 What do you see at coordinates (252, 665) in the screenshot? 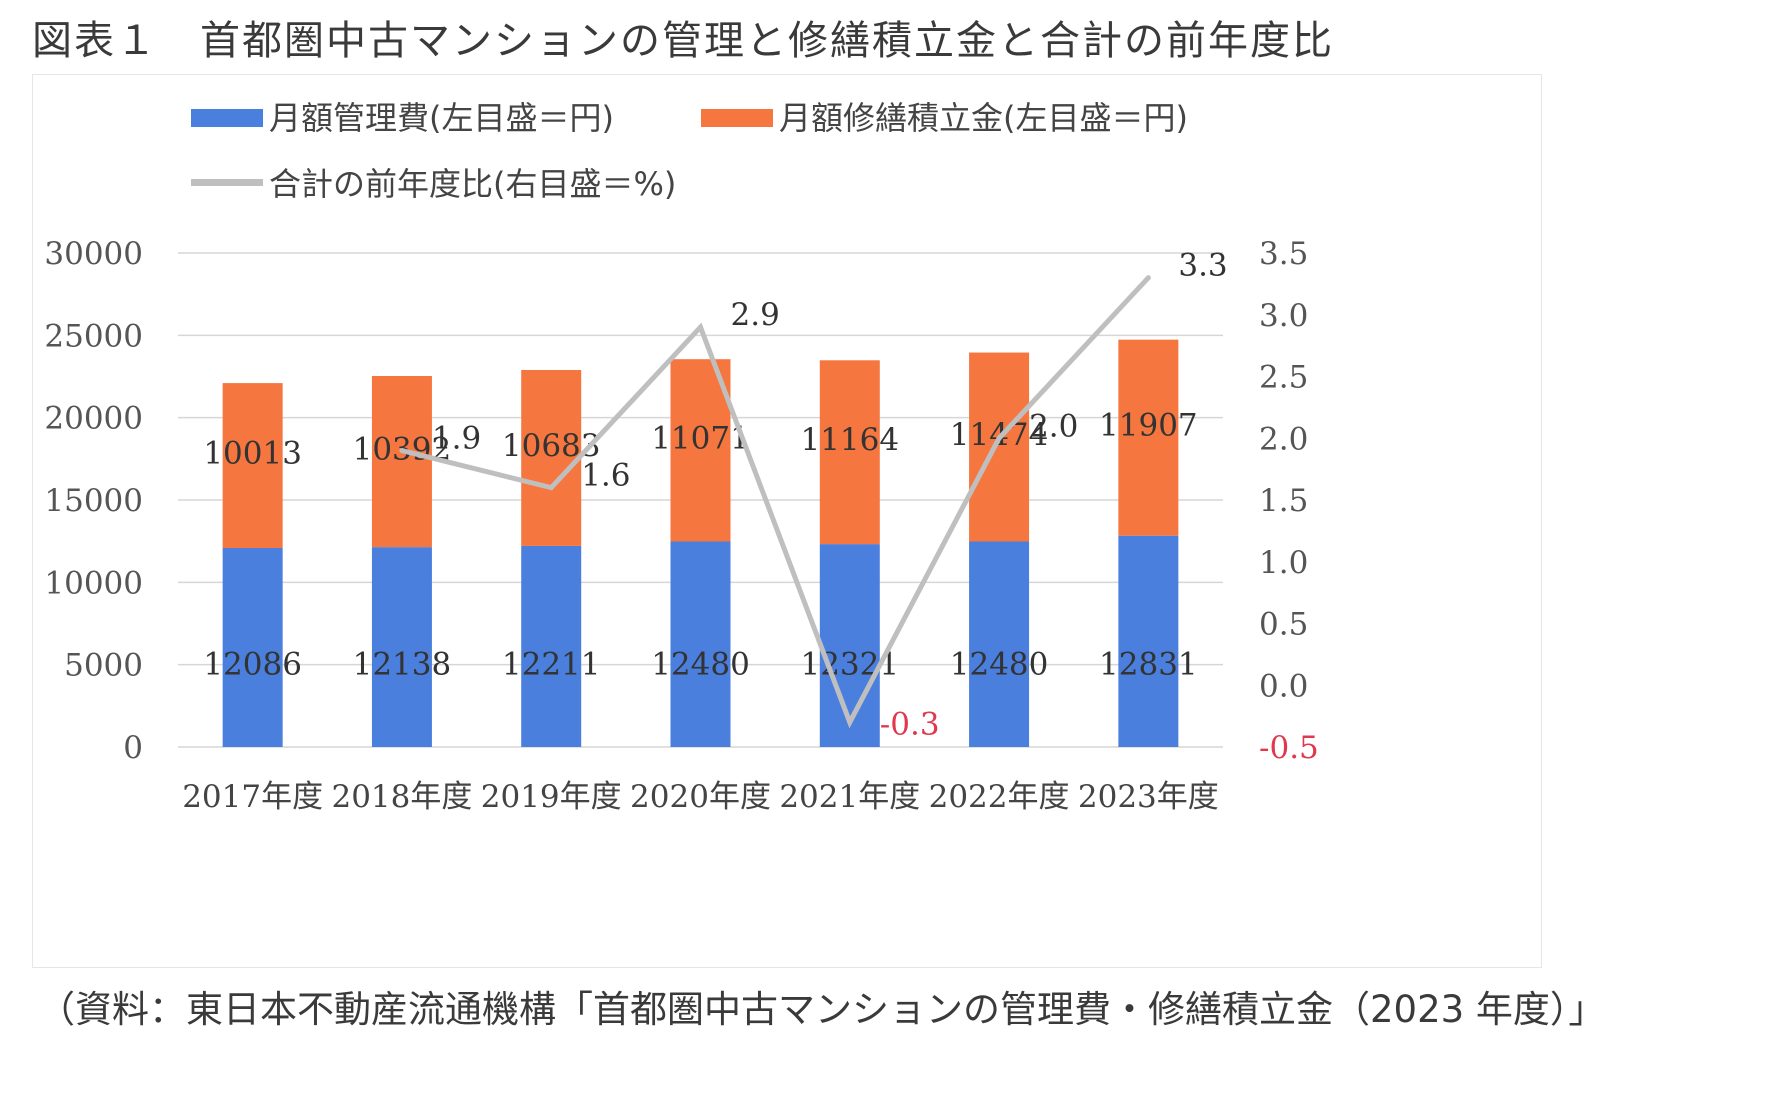
I see `bar-value-label-management-fee: 12086` at bounding box center [252, 665].